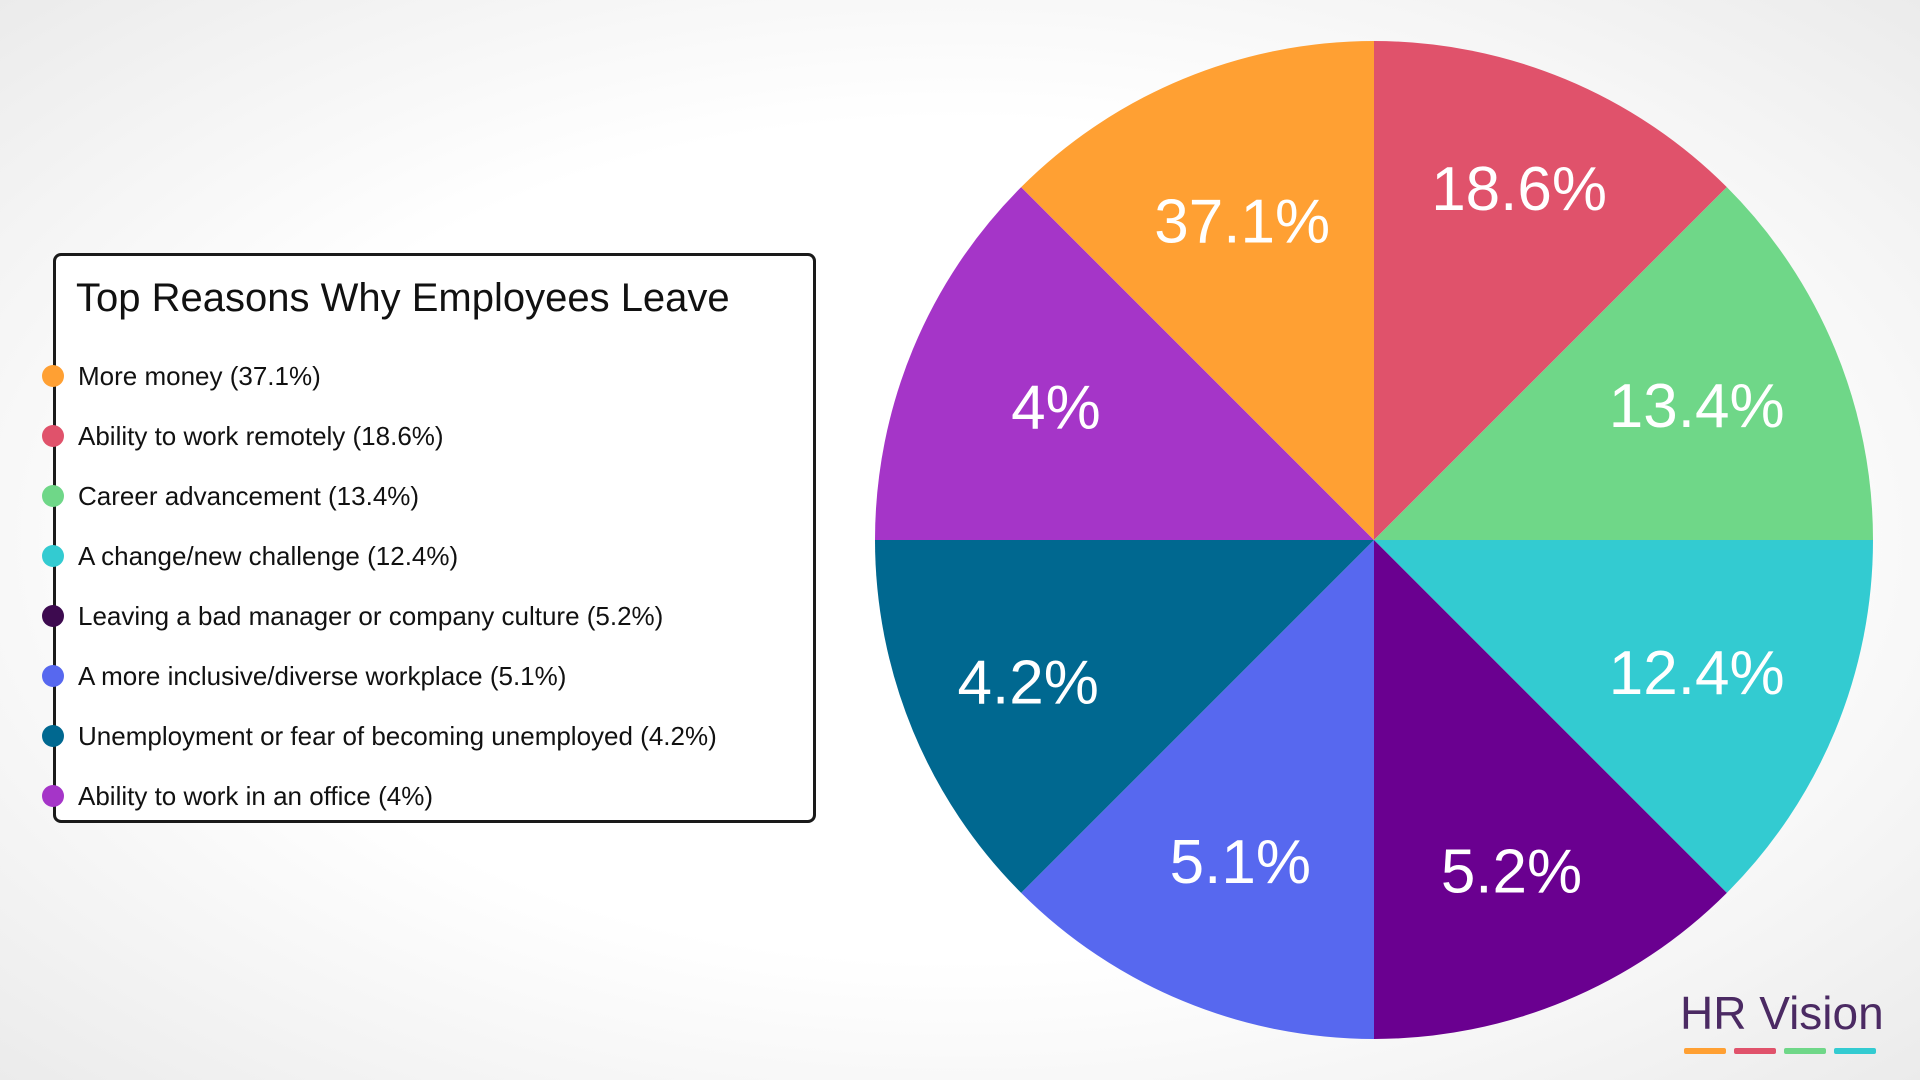 This screenshot has width=1920, height=1080. What do you see at coordinates (1782, 1013) in the screenshot?
I see `brand-name: HR Vision` at bounding box center [1782, 1013].